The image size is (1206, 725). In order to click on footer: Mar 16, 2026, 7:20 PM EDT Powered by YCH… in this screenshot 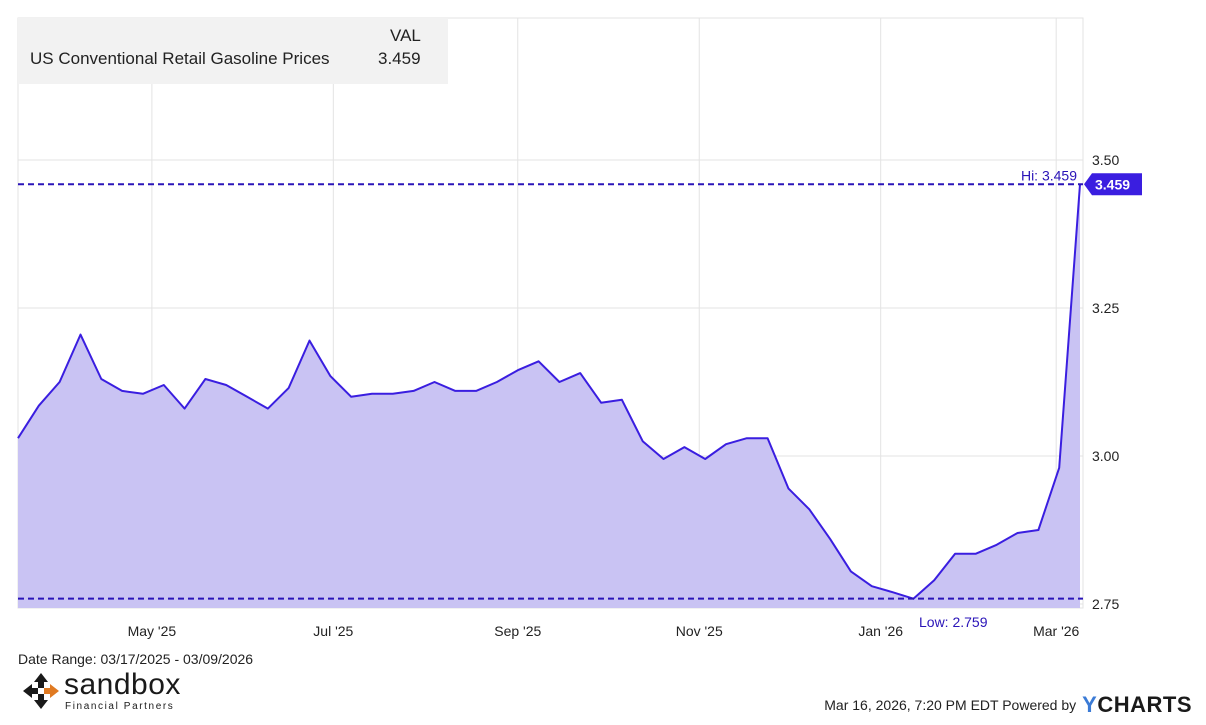, I will do `click(1008, 705)`.